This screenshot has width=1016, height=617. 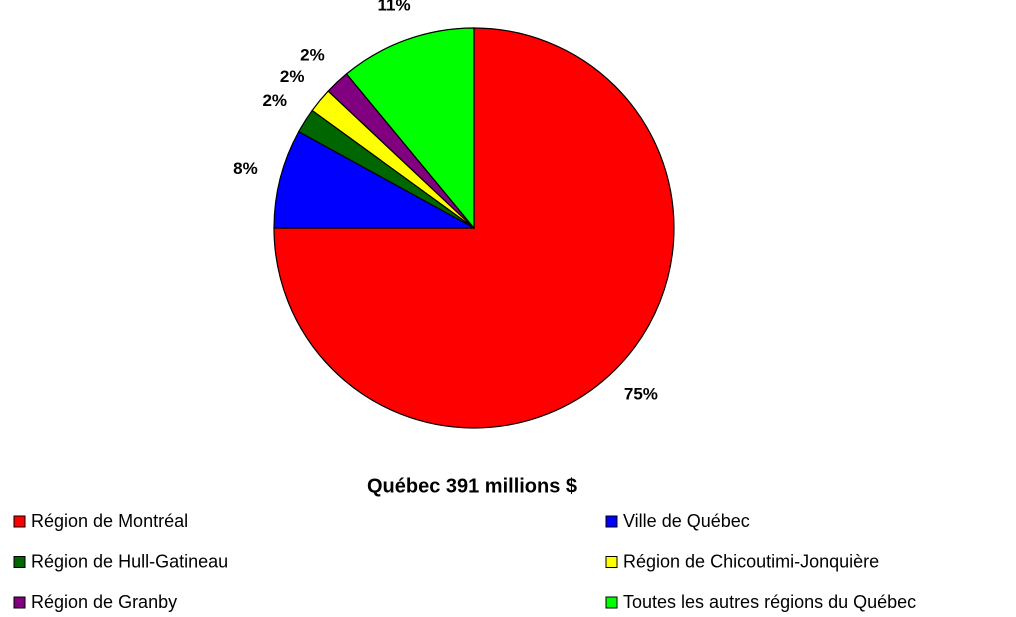 I want to click on legend-label: Région de Hull-Gatineau, so click(x=129, y=561).